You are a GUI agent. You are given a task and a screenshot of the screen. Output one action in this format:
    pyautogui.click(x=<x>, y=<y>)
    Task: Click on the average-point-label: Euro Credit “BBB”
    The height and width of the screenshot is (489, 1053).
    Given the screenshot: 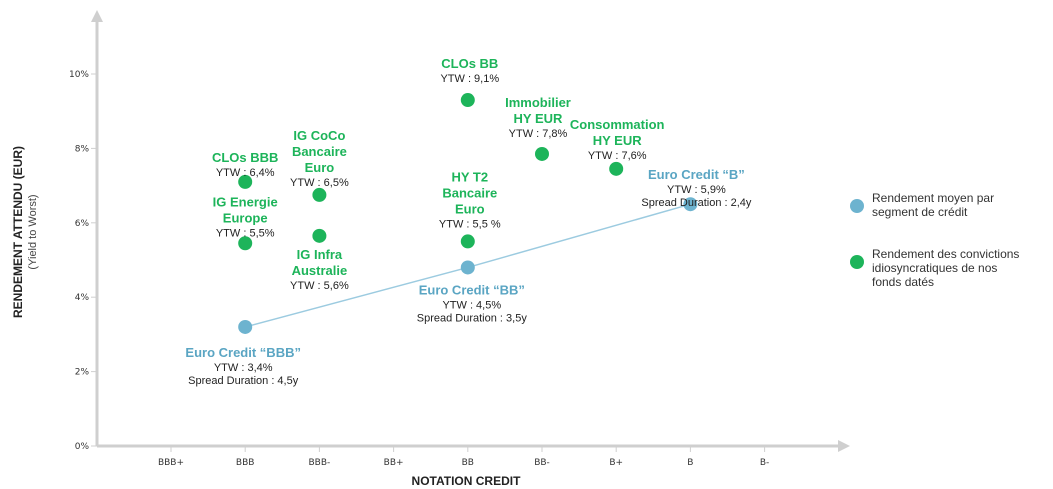 What is the action you would take?
    pyautogui.click(x=243, y=352)
    